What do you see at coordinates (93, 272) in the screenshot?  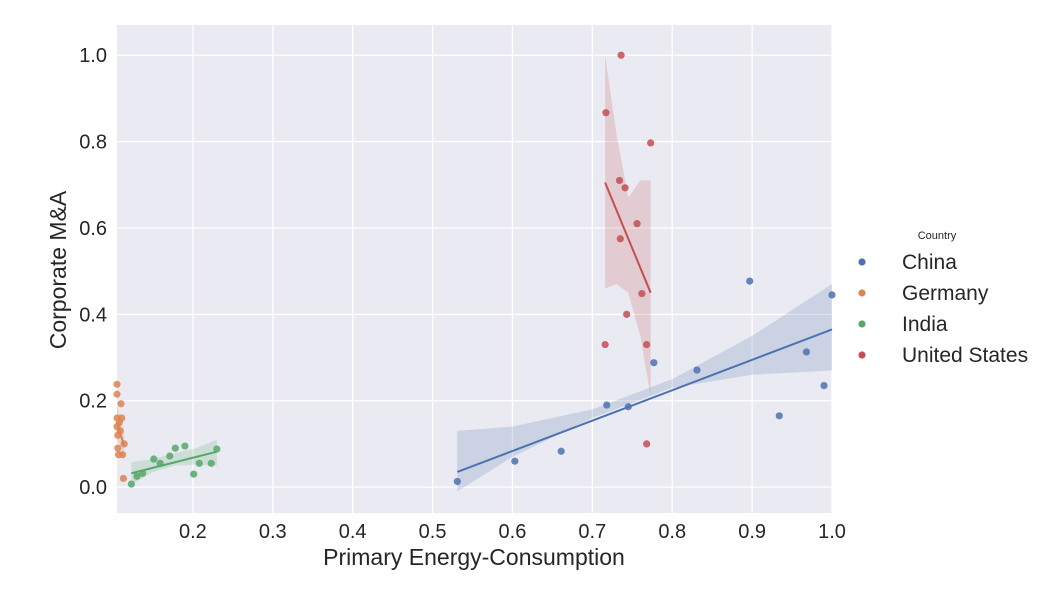 I see `y-tick-labels: 0.0 0.2 0.4 0.6 0.8 1.0` at bounding box center [93, 272].